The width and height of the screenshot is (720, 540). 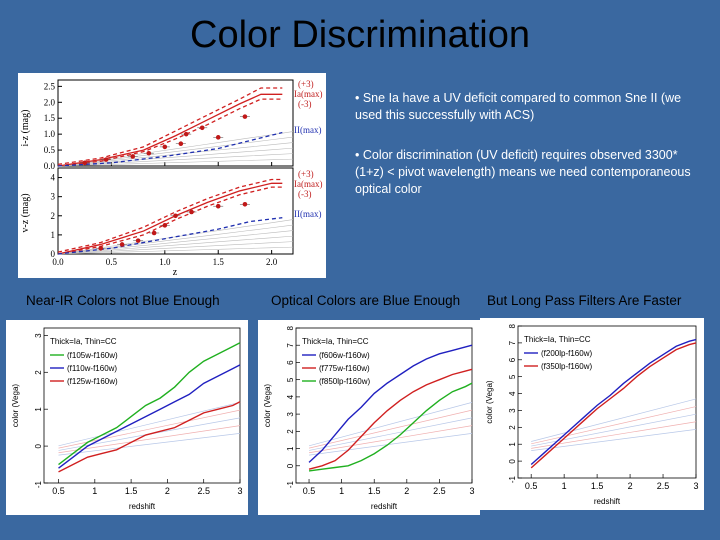 What do you see at coordinates (53, 254) in the screenshot?
I see `lower-ytick-label: 0` at bounding box center [53, 254].